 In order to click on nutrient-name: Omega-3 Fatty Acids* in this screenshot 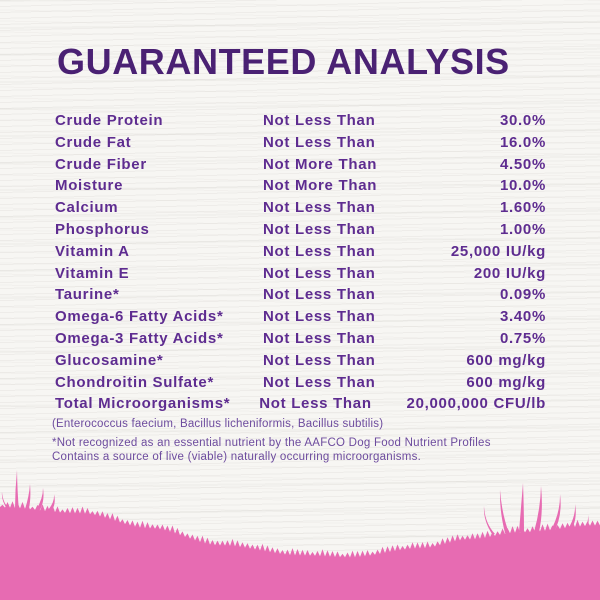, I will do `click(139, 338)`.